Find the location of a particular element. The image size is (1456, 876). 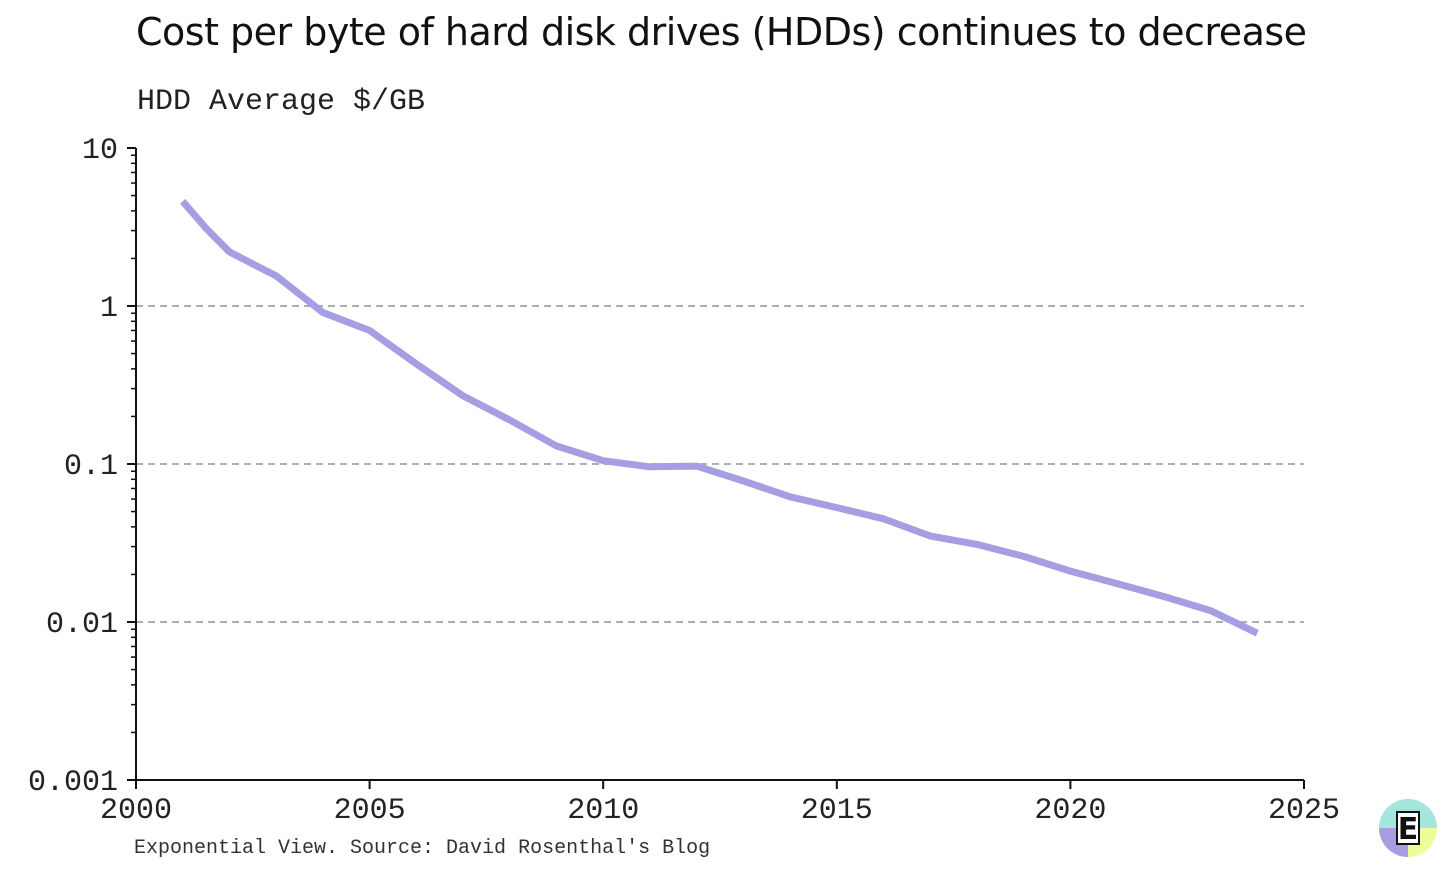

x-tick-label: 2005 is located at coordinates (370, 811).